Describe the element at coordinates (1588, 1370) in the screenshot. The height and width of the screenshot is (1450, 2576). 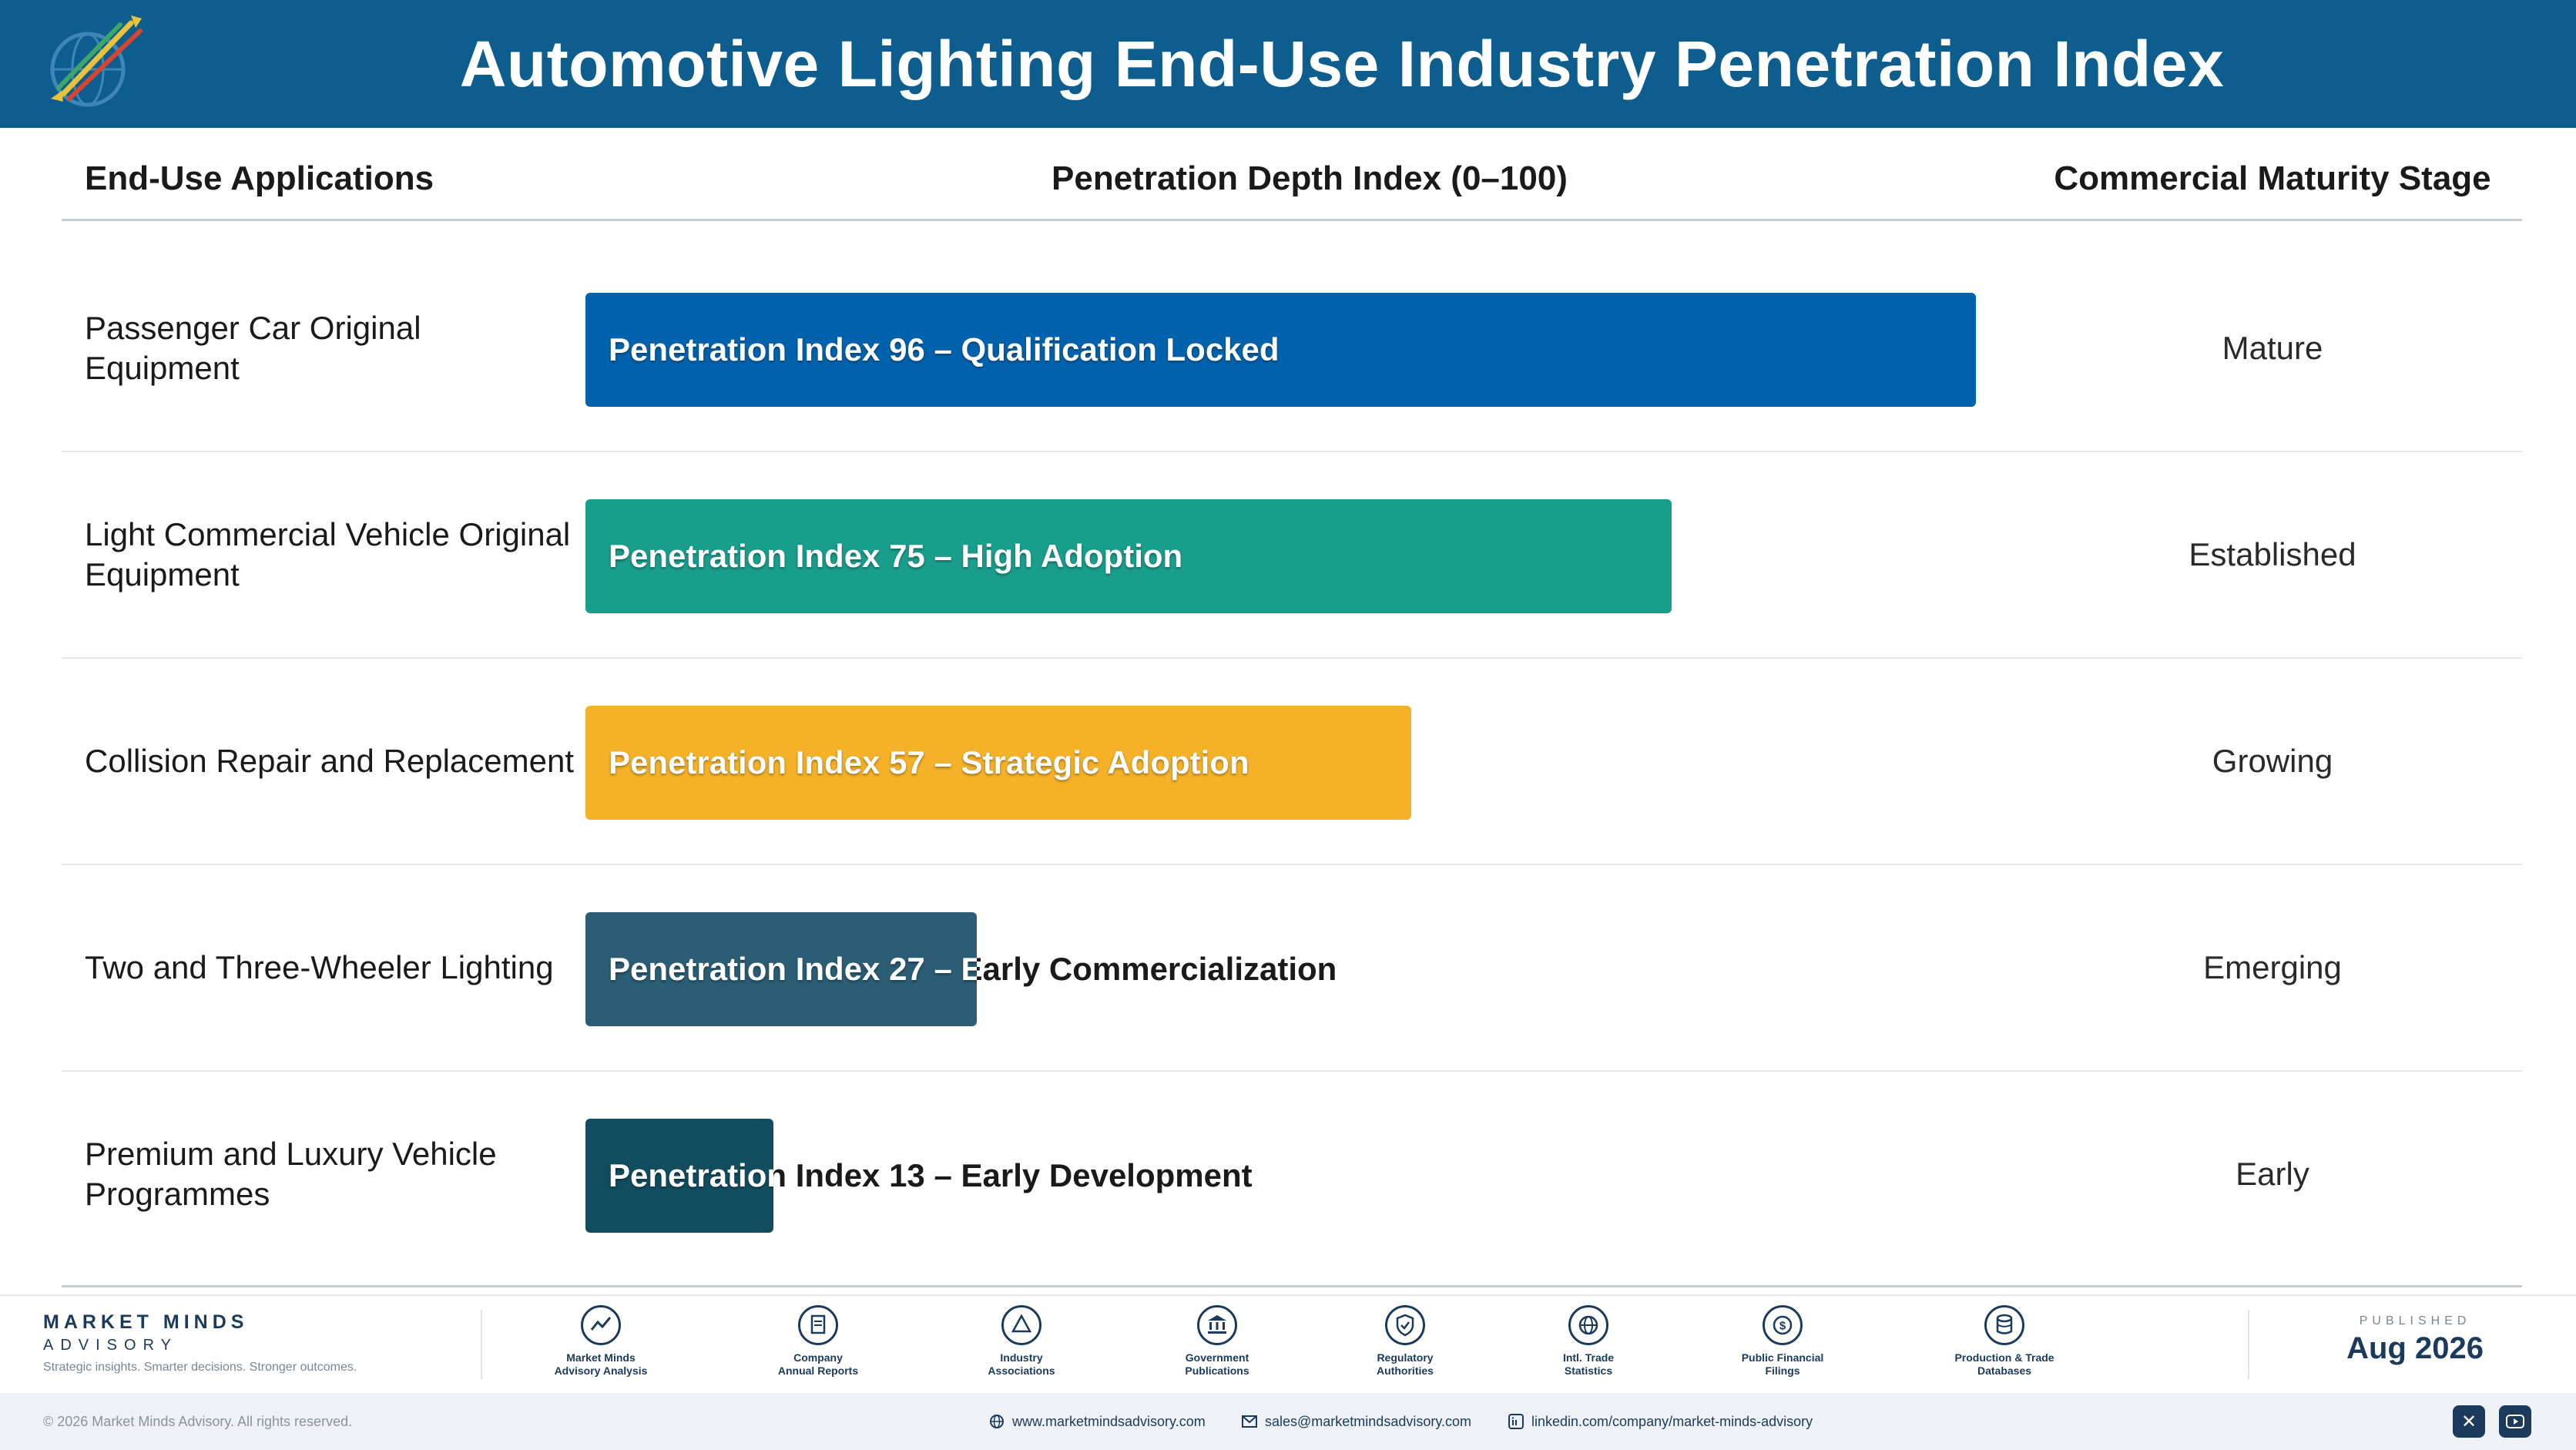
I see `source-label-line2: Statistics` at that location.